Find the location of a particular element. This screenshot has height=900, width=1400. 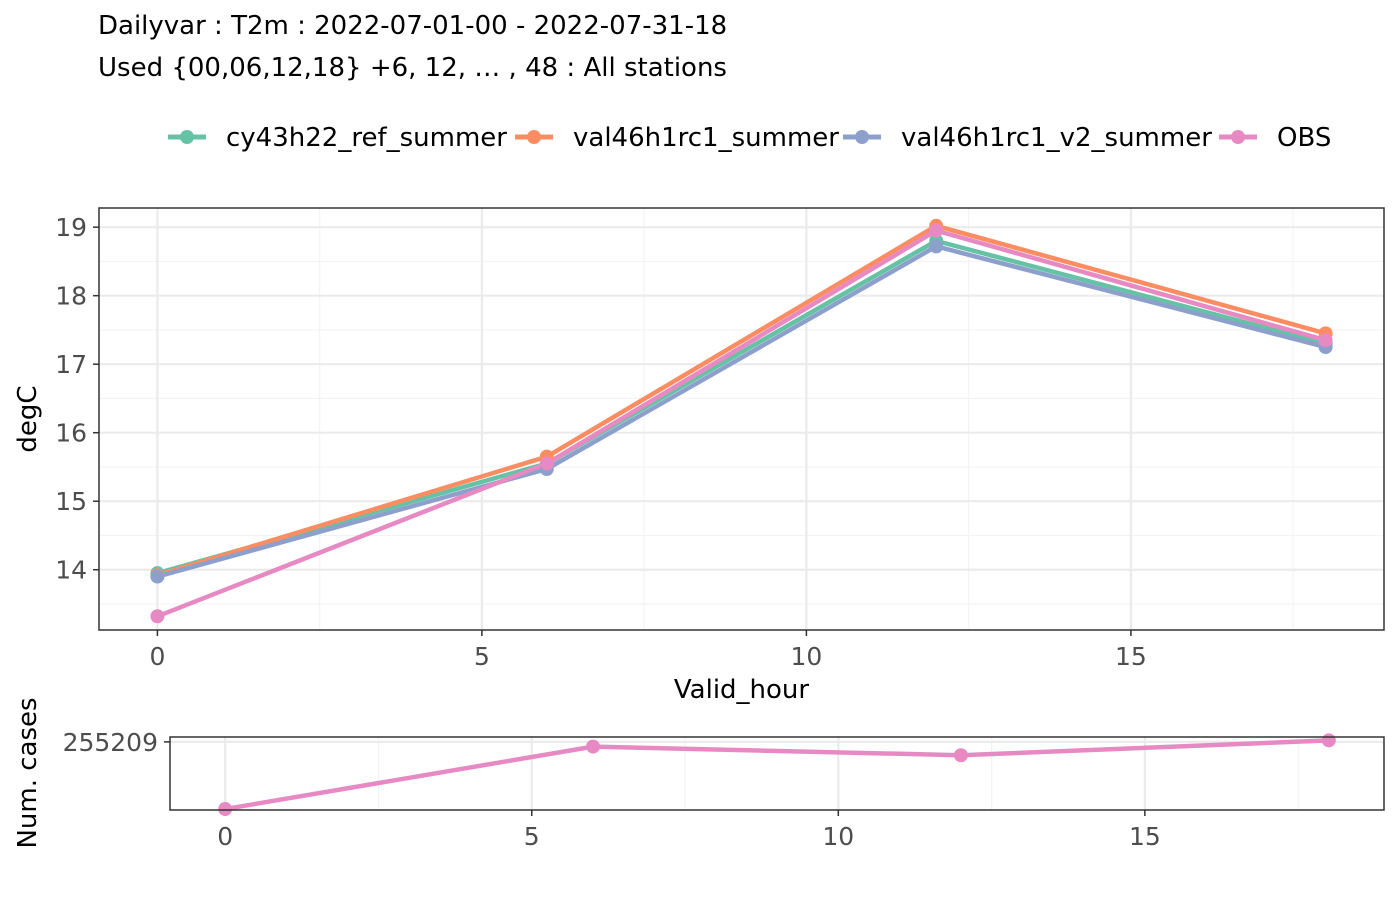

y-tick-label: 15 is located at coordinates (71, 501).